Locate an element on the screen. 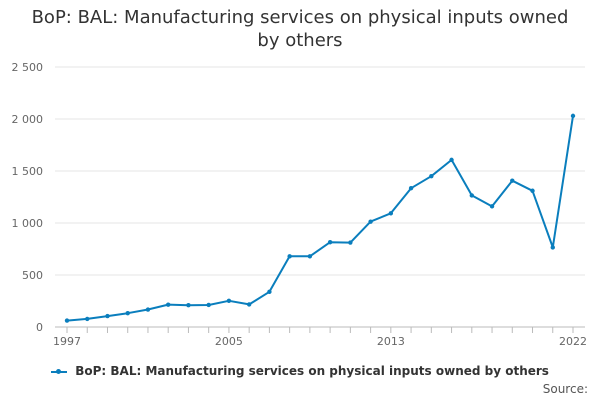  data-point-2020 is located at coordinates (532, 190).